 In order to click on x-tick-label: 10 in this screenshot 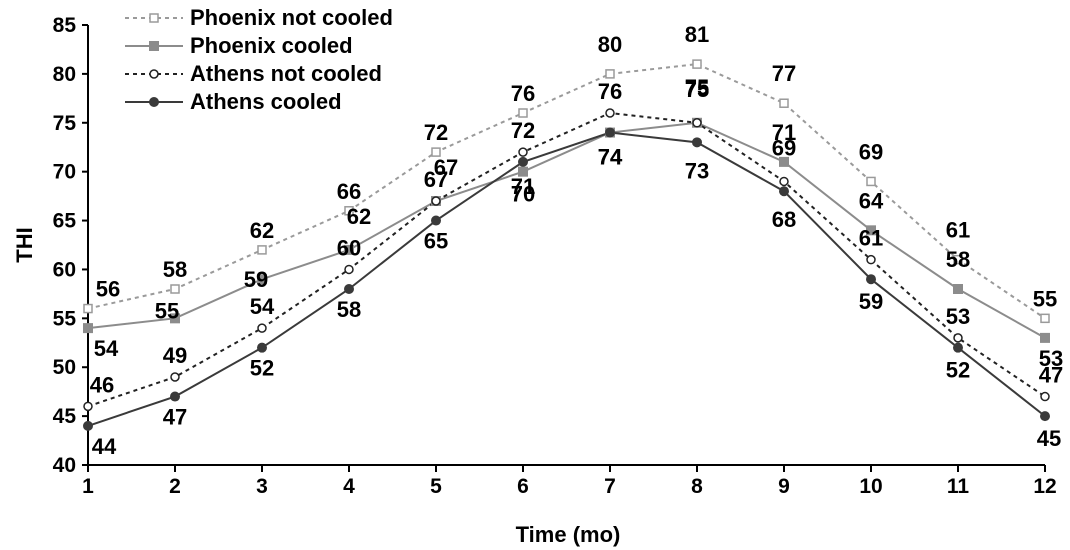, I will do `click(870, 486)`.